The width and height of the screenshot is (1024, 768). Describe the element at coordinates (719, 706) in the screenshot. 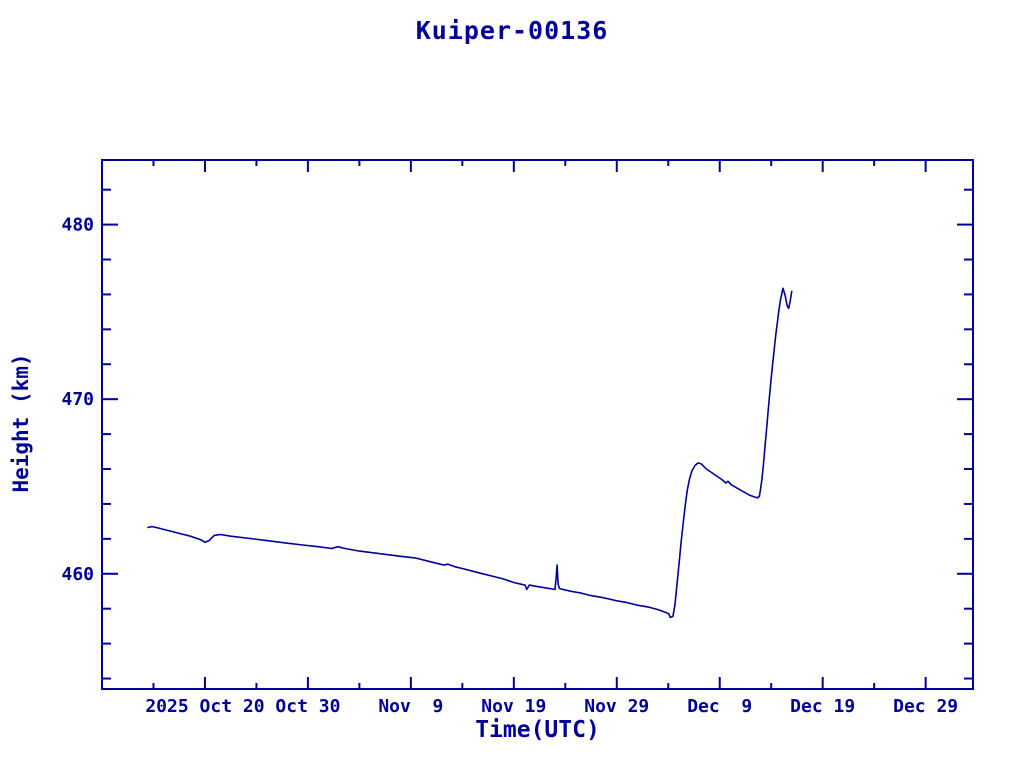

I see `x-tick-label: Dec 9` at that location.